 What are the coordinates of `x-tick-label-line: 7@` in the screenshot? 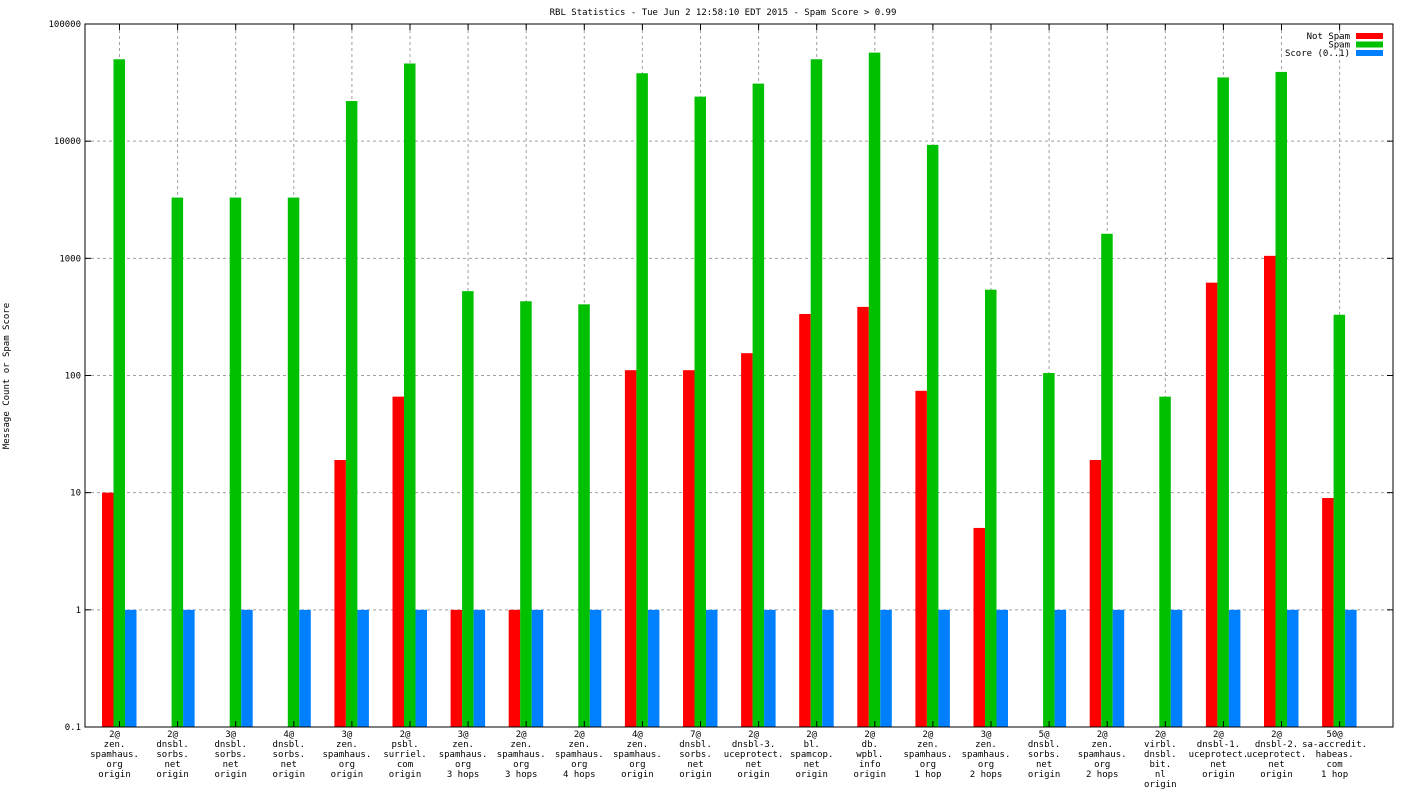 It's located at (695, 735).